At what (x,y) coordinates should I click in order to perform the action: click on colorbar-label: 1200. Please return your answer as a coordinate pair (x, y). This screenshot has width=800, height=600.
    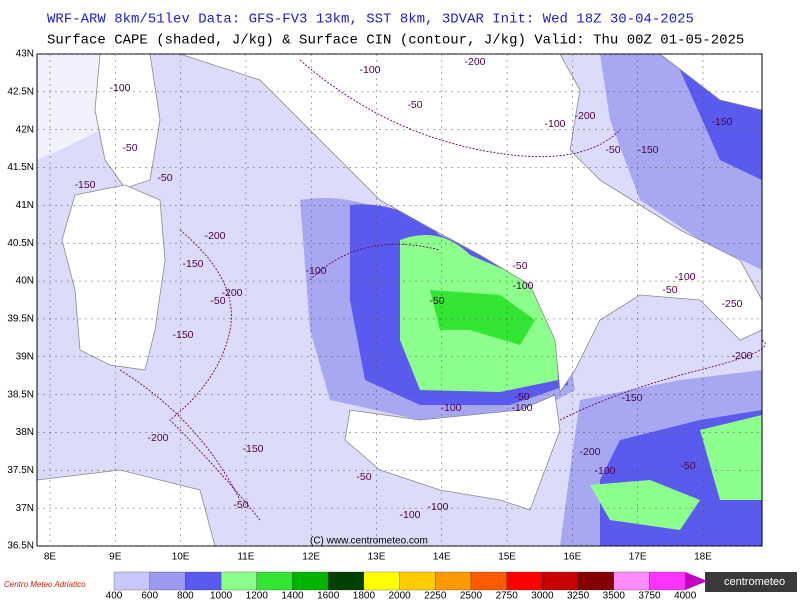
    Looking at the image, I should click on (257, 595).